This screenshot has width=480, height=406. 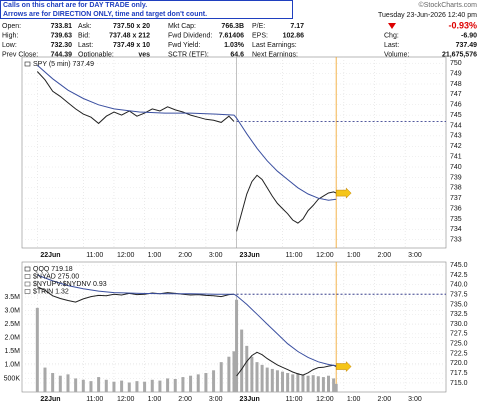 What do you see at coordinates (190, 35) in the screenshot?
I see `quote-label: Fwd Dividend:` at bounding box center [190, 35].